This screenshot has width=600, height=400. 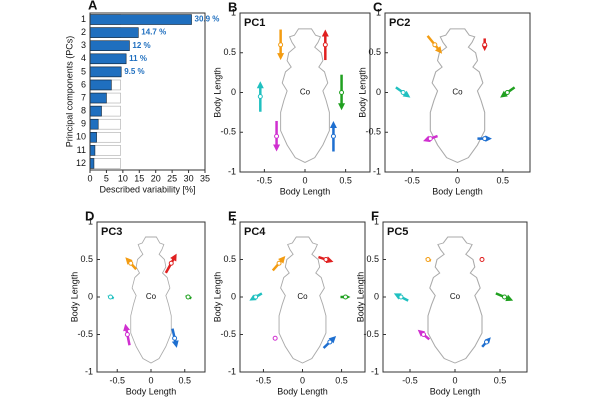 What do you see at coordinates (123, 178) in the screenshot?
I see `x-tick-label: 10` at bounding box center [123, 178].